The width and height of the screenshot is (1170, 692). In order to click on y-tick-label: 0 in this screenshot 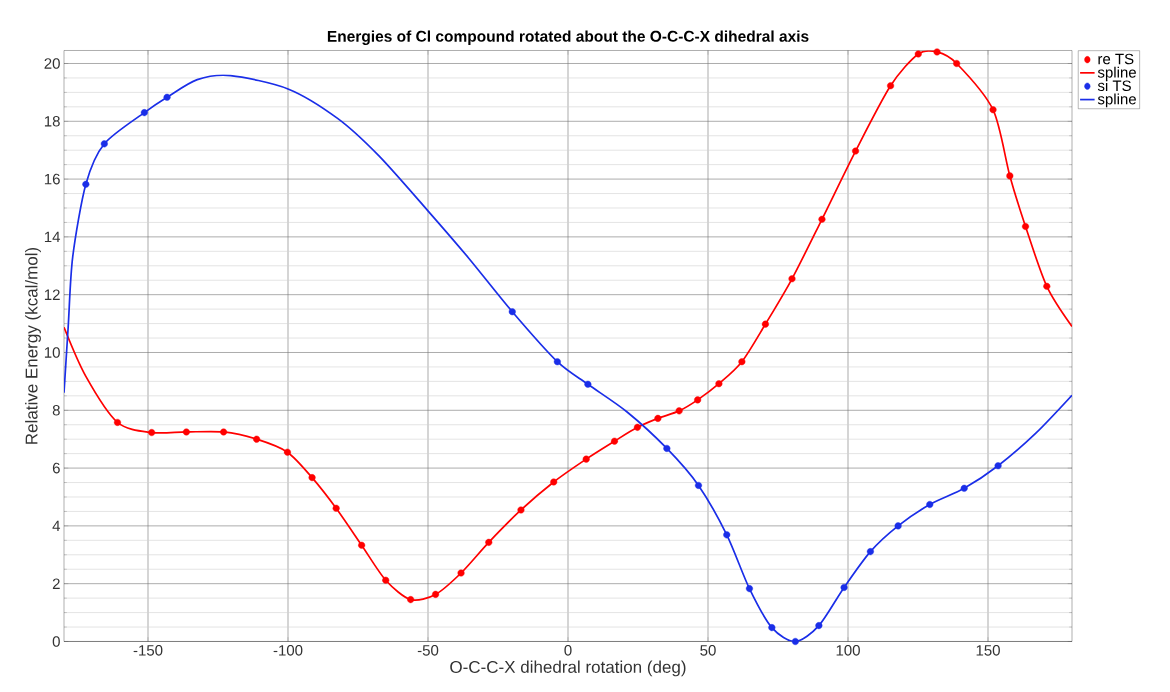, I will do `click(56, 641)`.